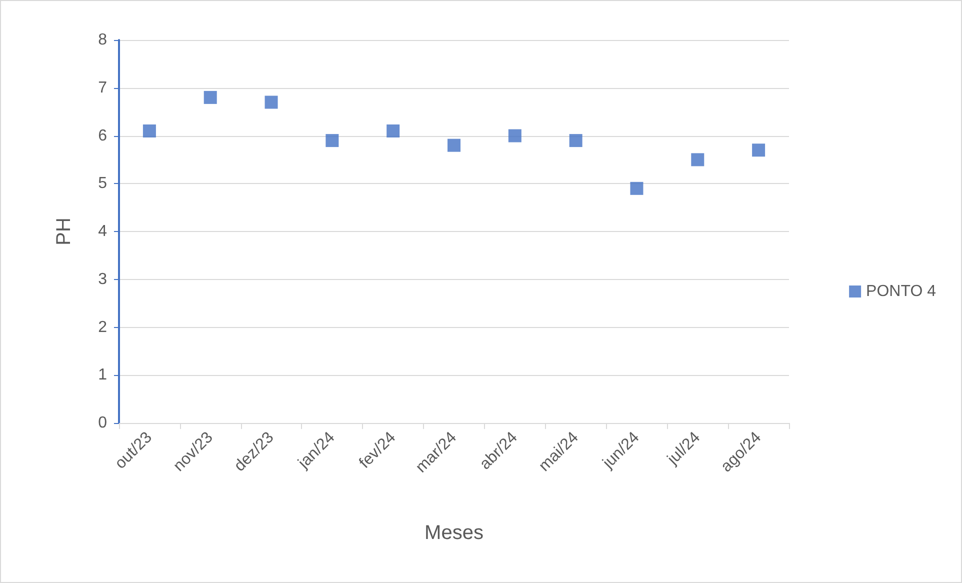 The image size is (962, 583). I want to click on y-tick-label: 5, so click(103, 183).